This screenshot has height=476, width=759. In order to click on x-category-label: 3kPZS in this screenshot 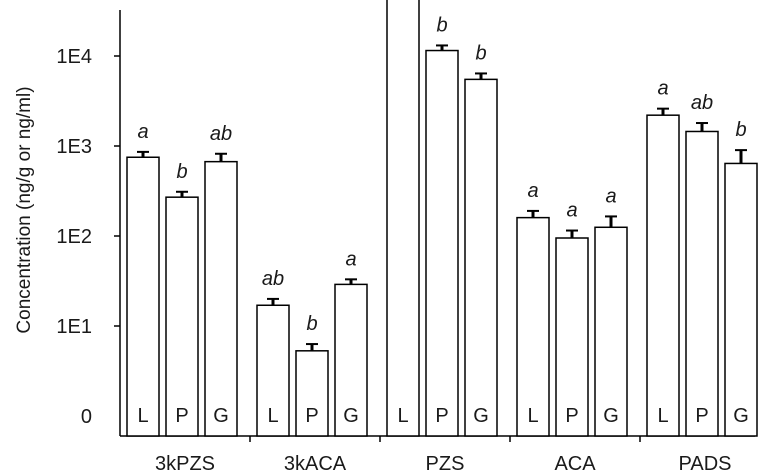, I will do `click(185, 464)`.